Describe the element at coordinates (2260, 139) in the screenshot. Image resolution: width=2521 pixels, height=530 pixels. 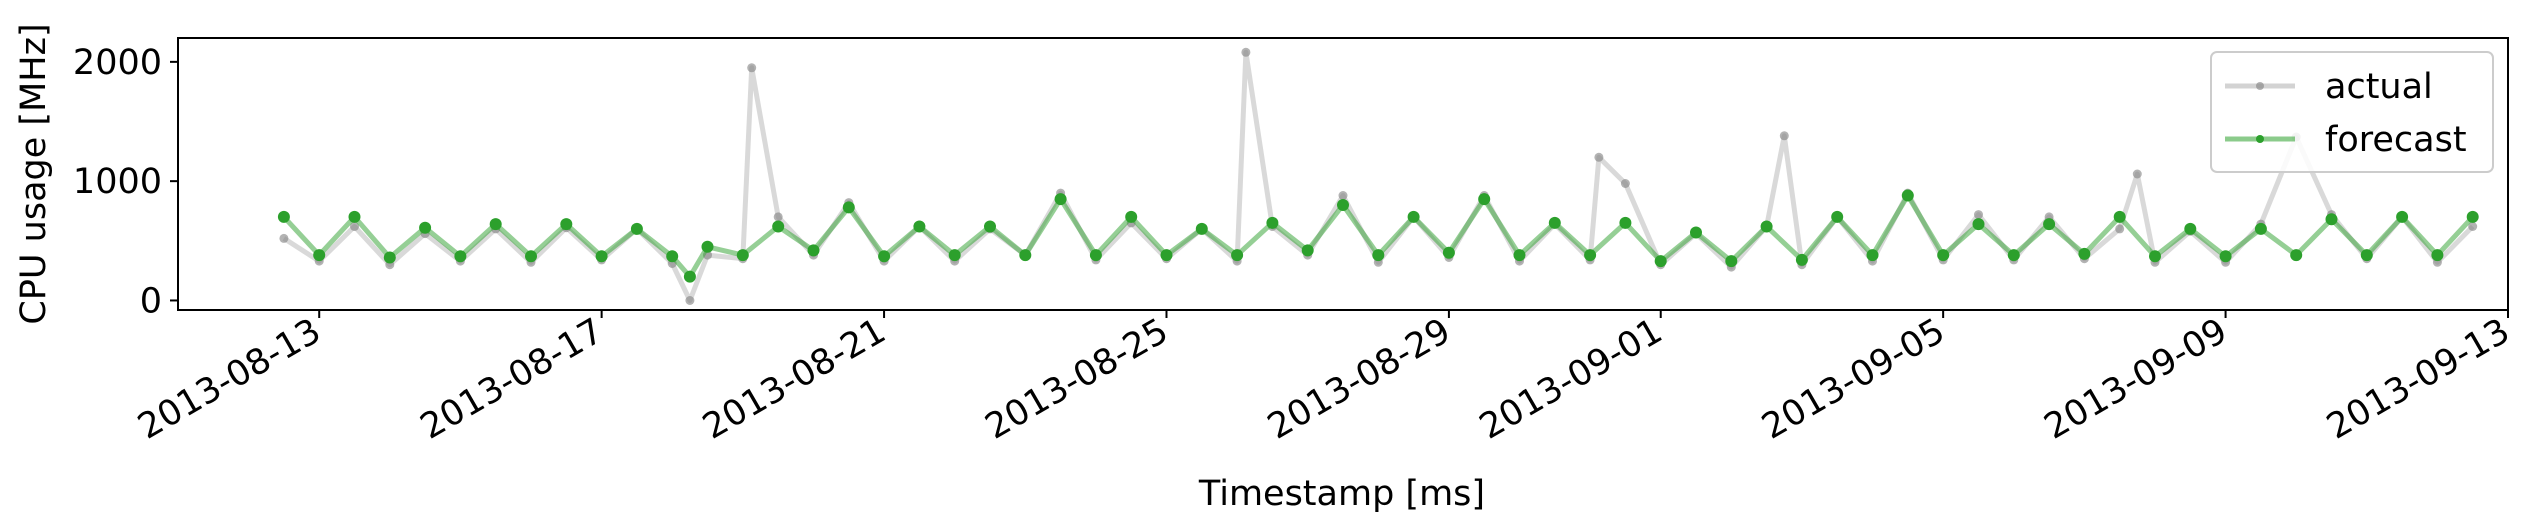
I see `legend-forecast-marker` at that location.